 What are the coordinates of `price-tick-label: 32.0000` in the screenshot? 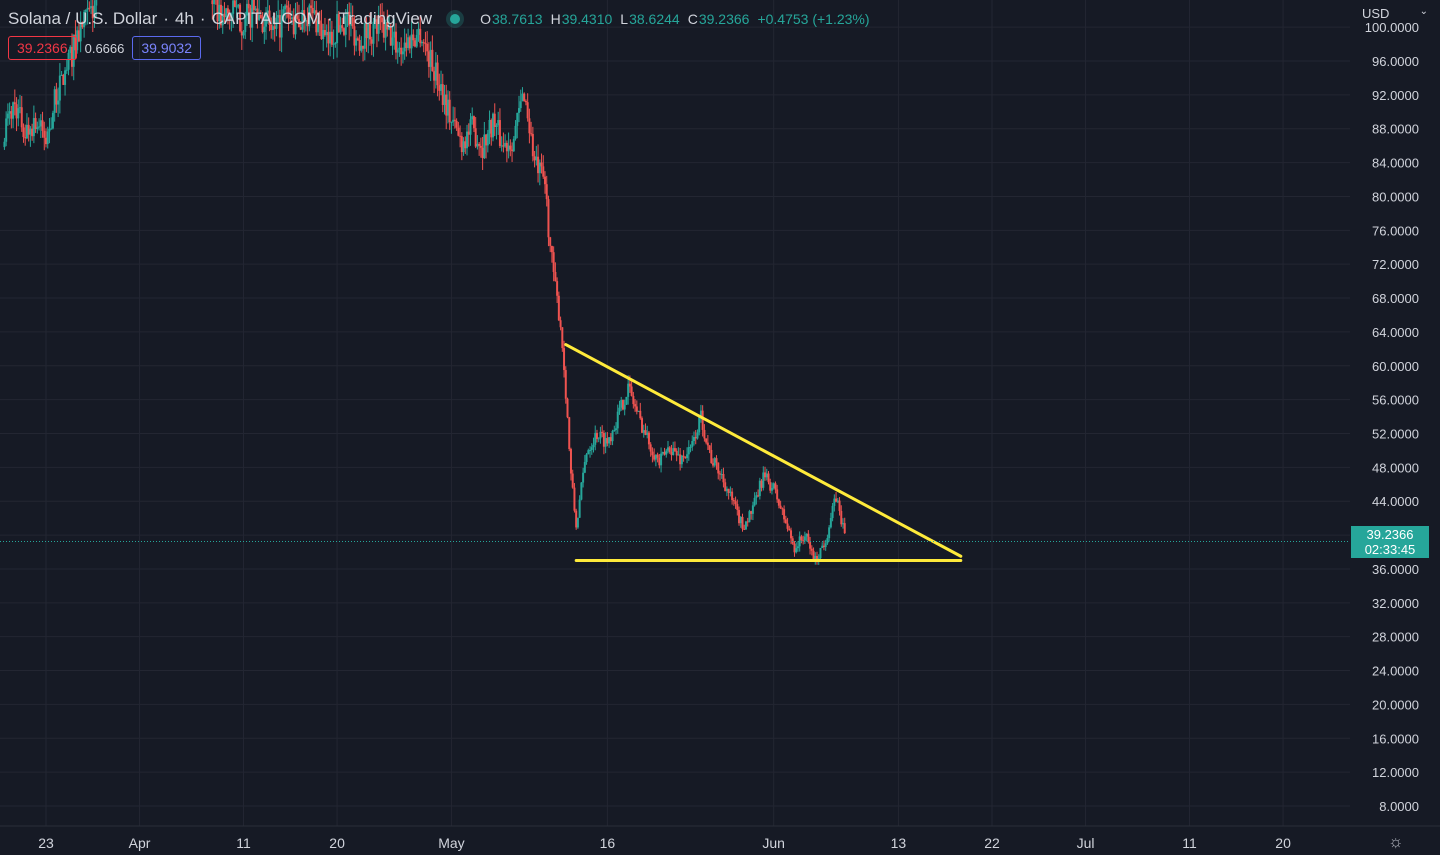 It's located at (1395, 603).